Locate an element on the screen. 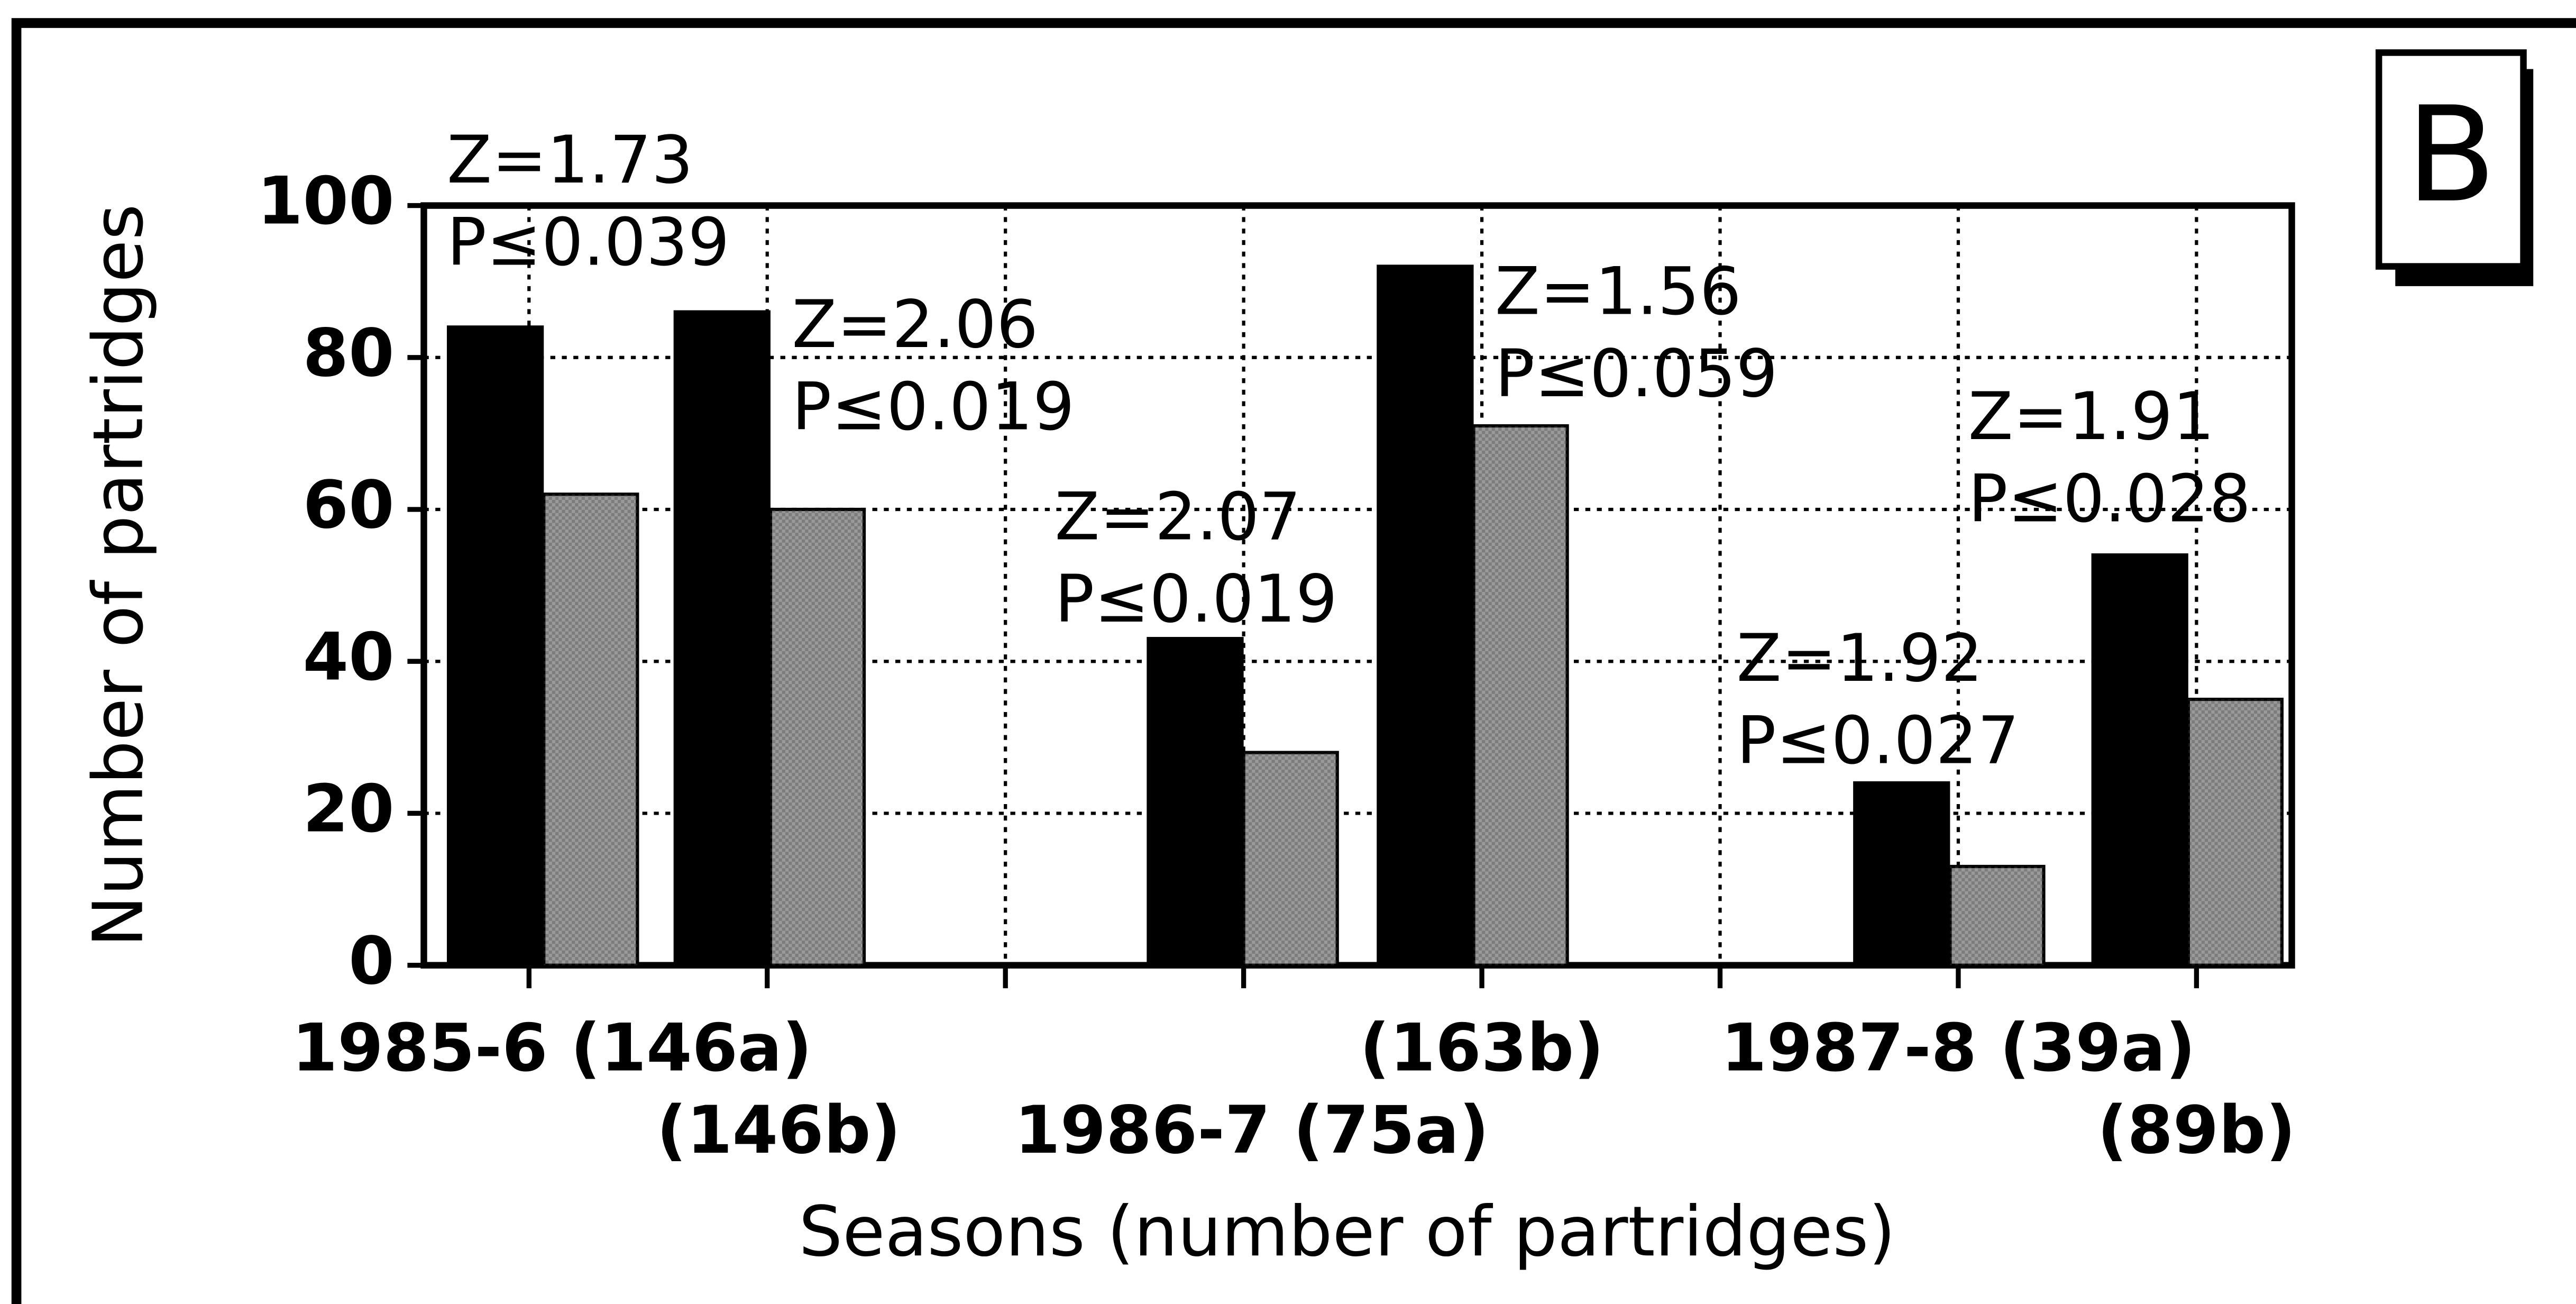 This screenshot has width=2576, height=1304. annotation: P≤0.027 is located at coordinates (1879, 741).